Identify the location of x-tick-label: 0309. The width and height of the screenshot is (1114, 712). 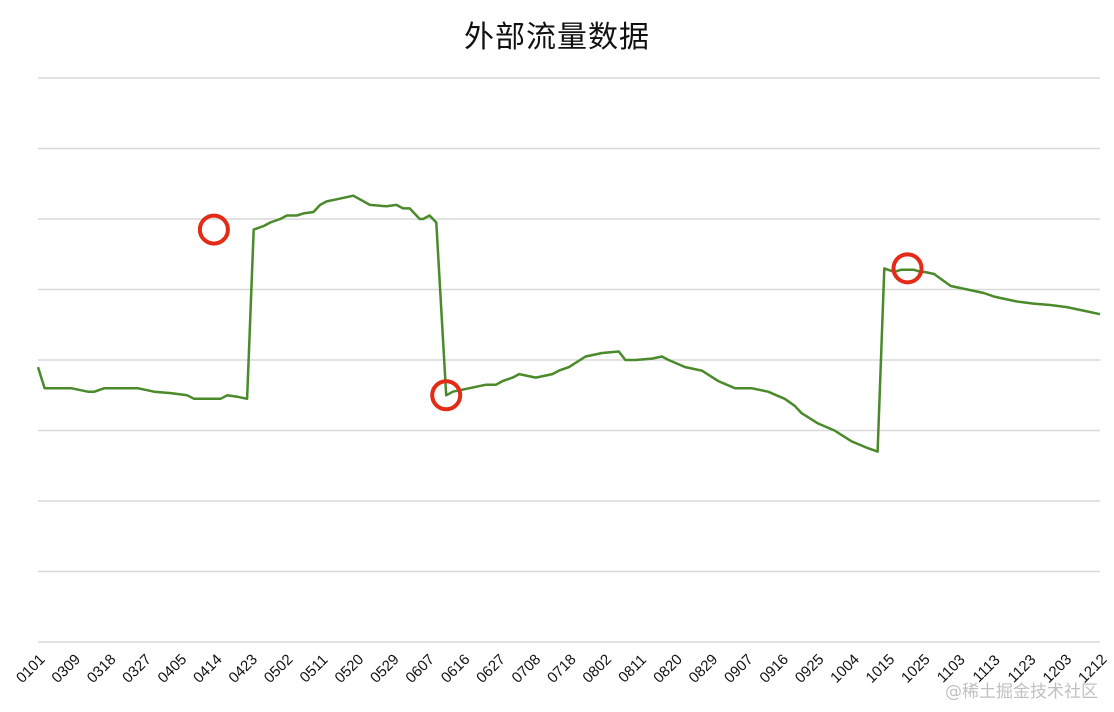
(66, 669).